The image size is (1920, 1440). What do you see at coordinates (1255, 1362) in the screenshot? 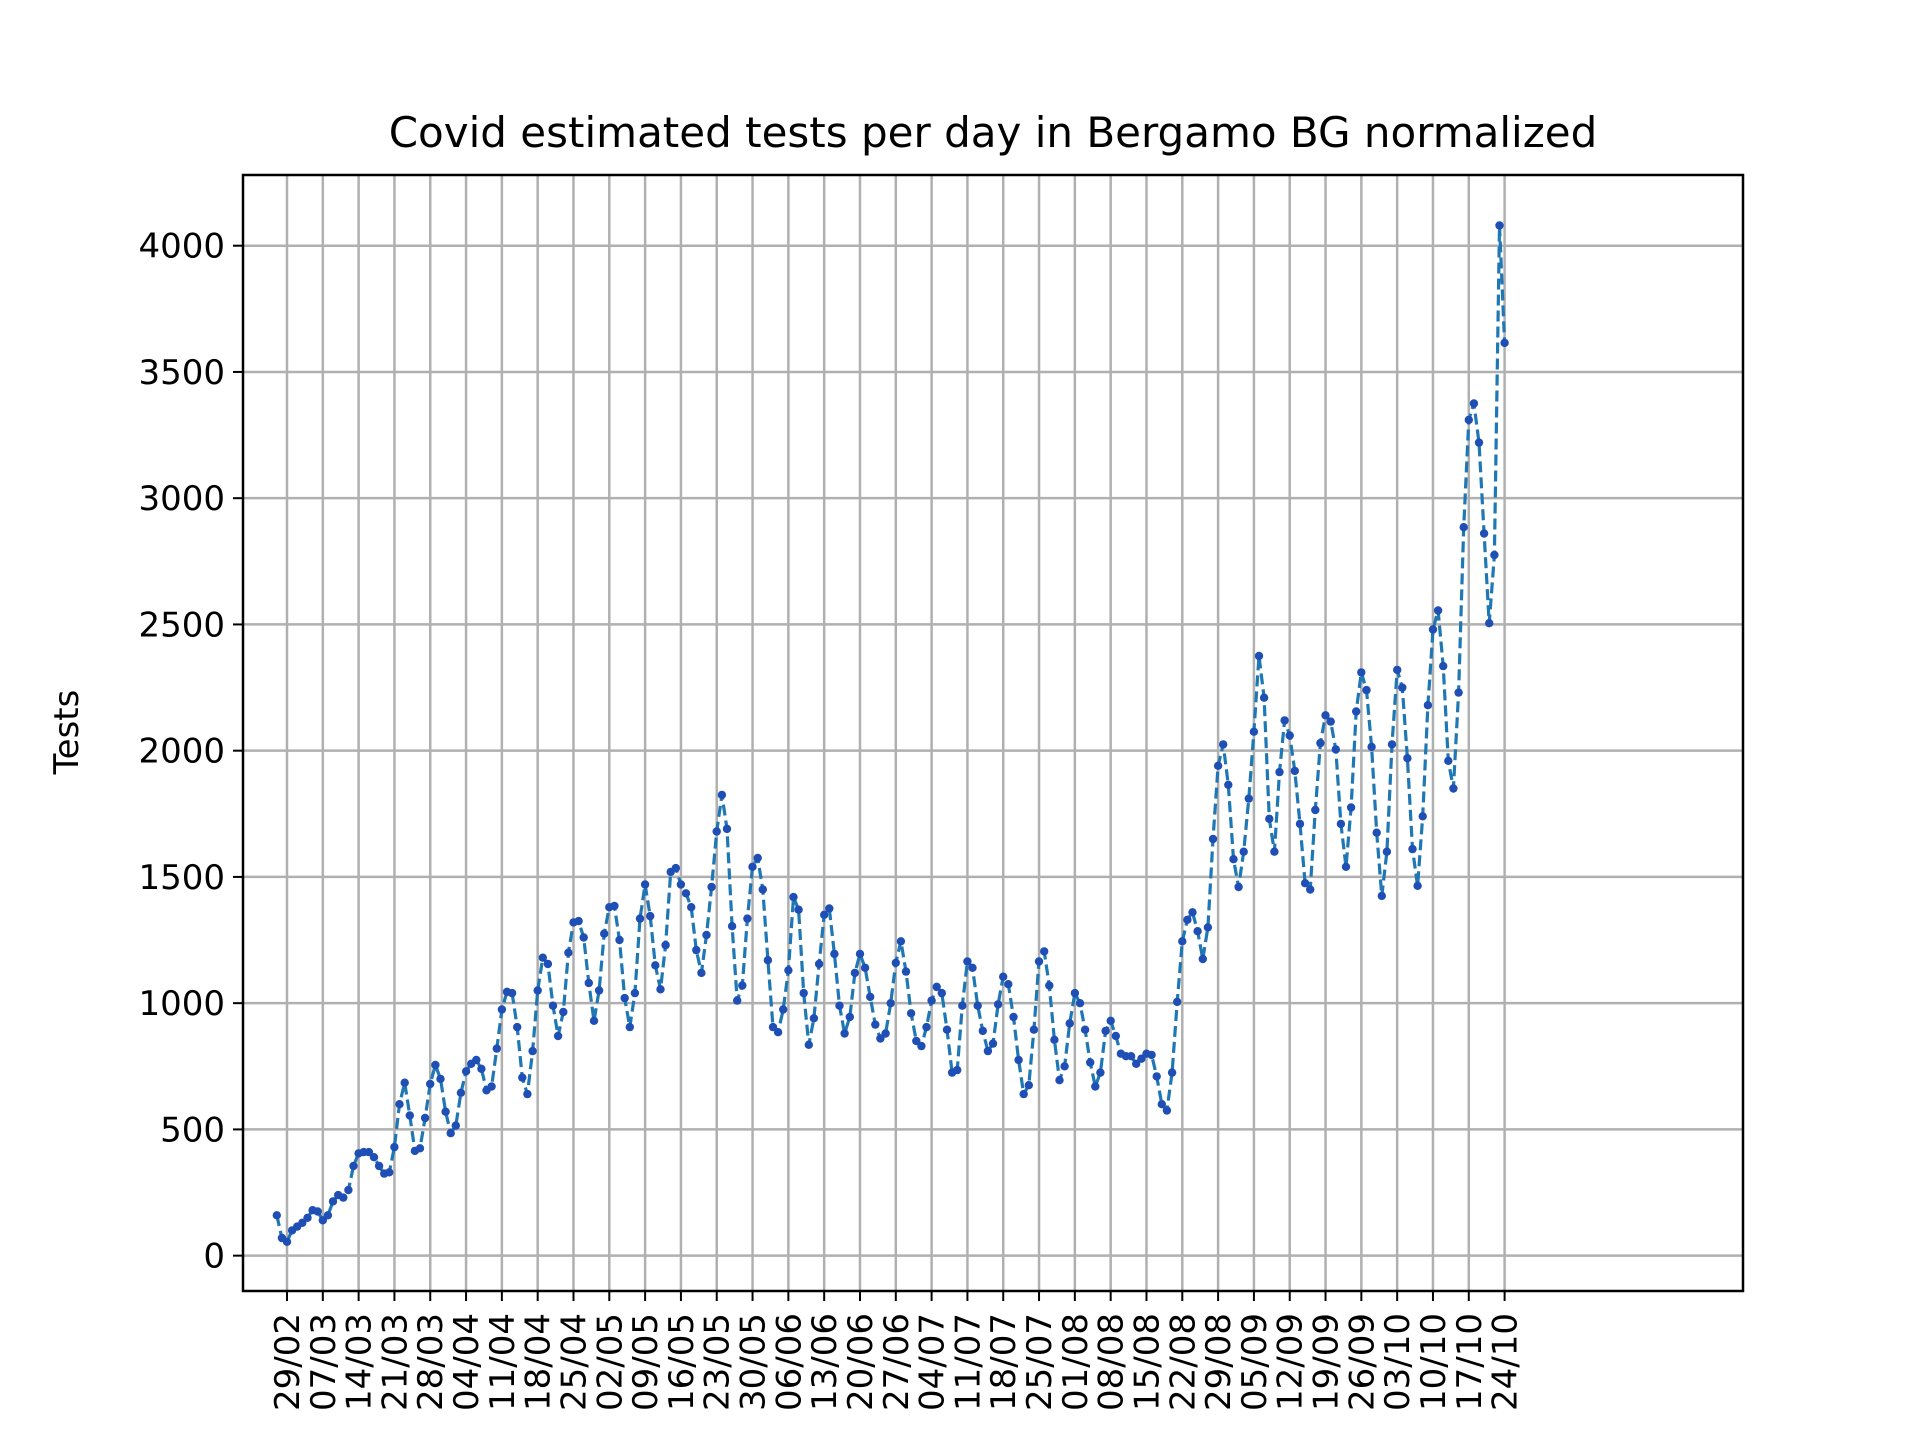
I see `x-tick-label: 05/09` at bounding box center [1255, 1362].